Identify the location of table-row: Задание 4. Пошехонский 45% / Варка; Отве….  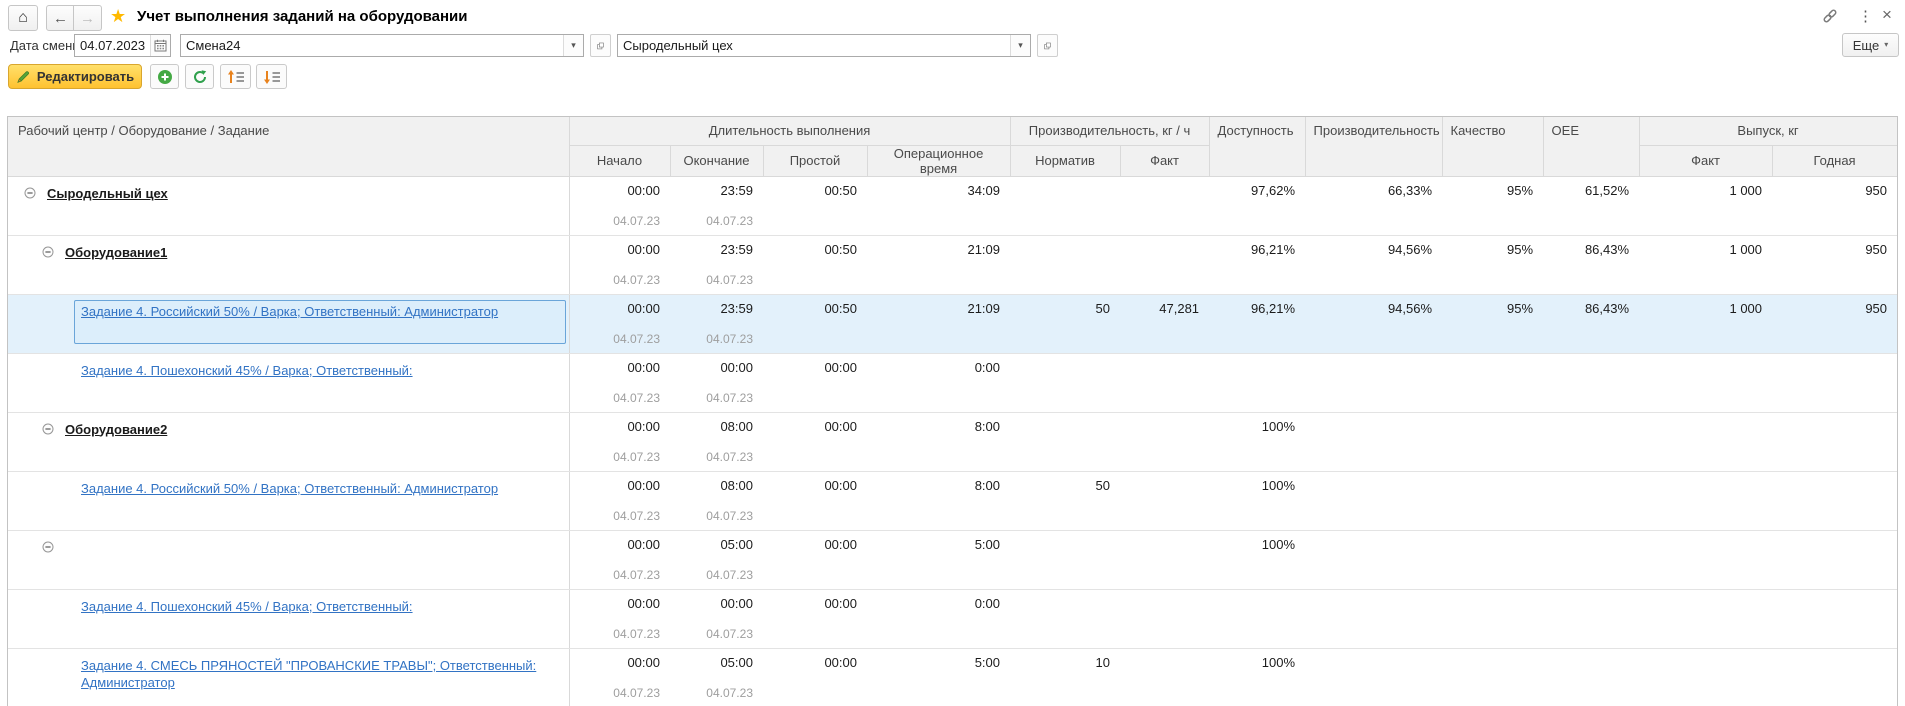
(952, 383).